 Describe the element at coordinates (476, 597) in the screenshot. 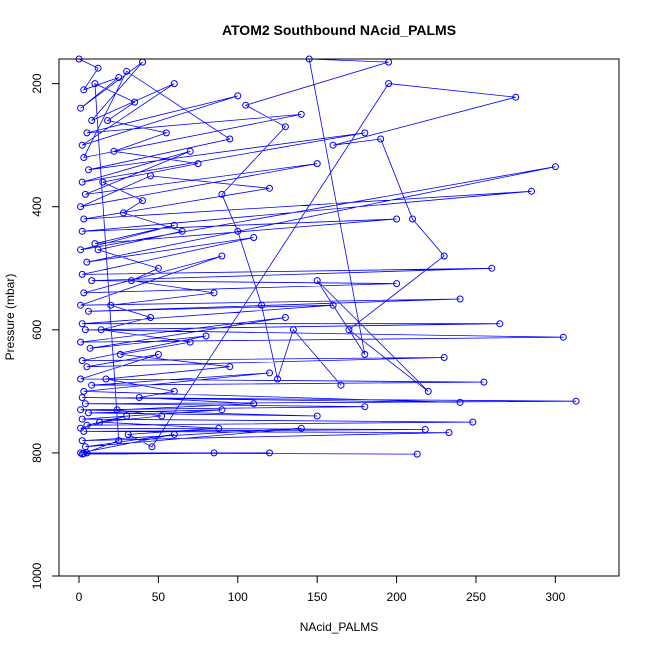

I see `x-tick-label: 250` at that location.